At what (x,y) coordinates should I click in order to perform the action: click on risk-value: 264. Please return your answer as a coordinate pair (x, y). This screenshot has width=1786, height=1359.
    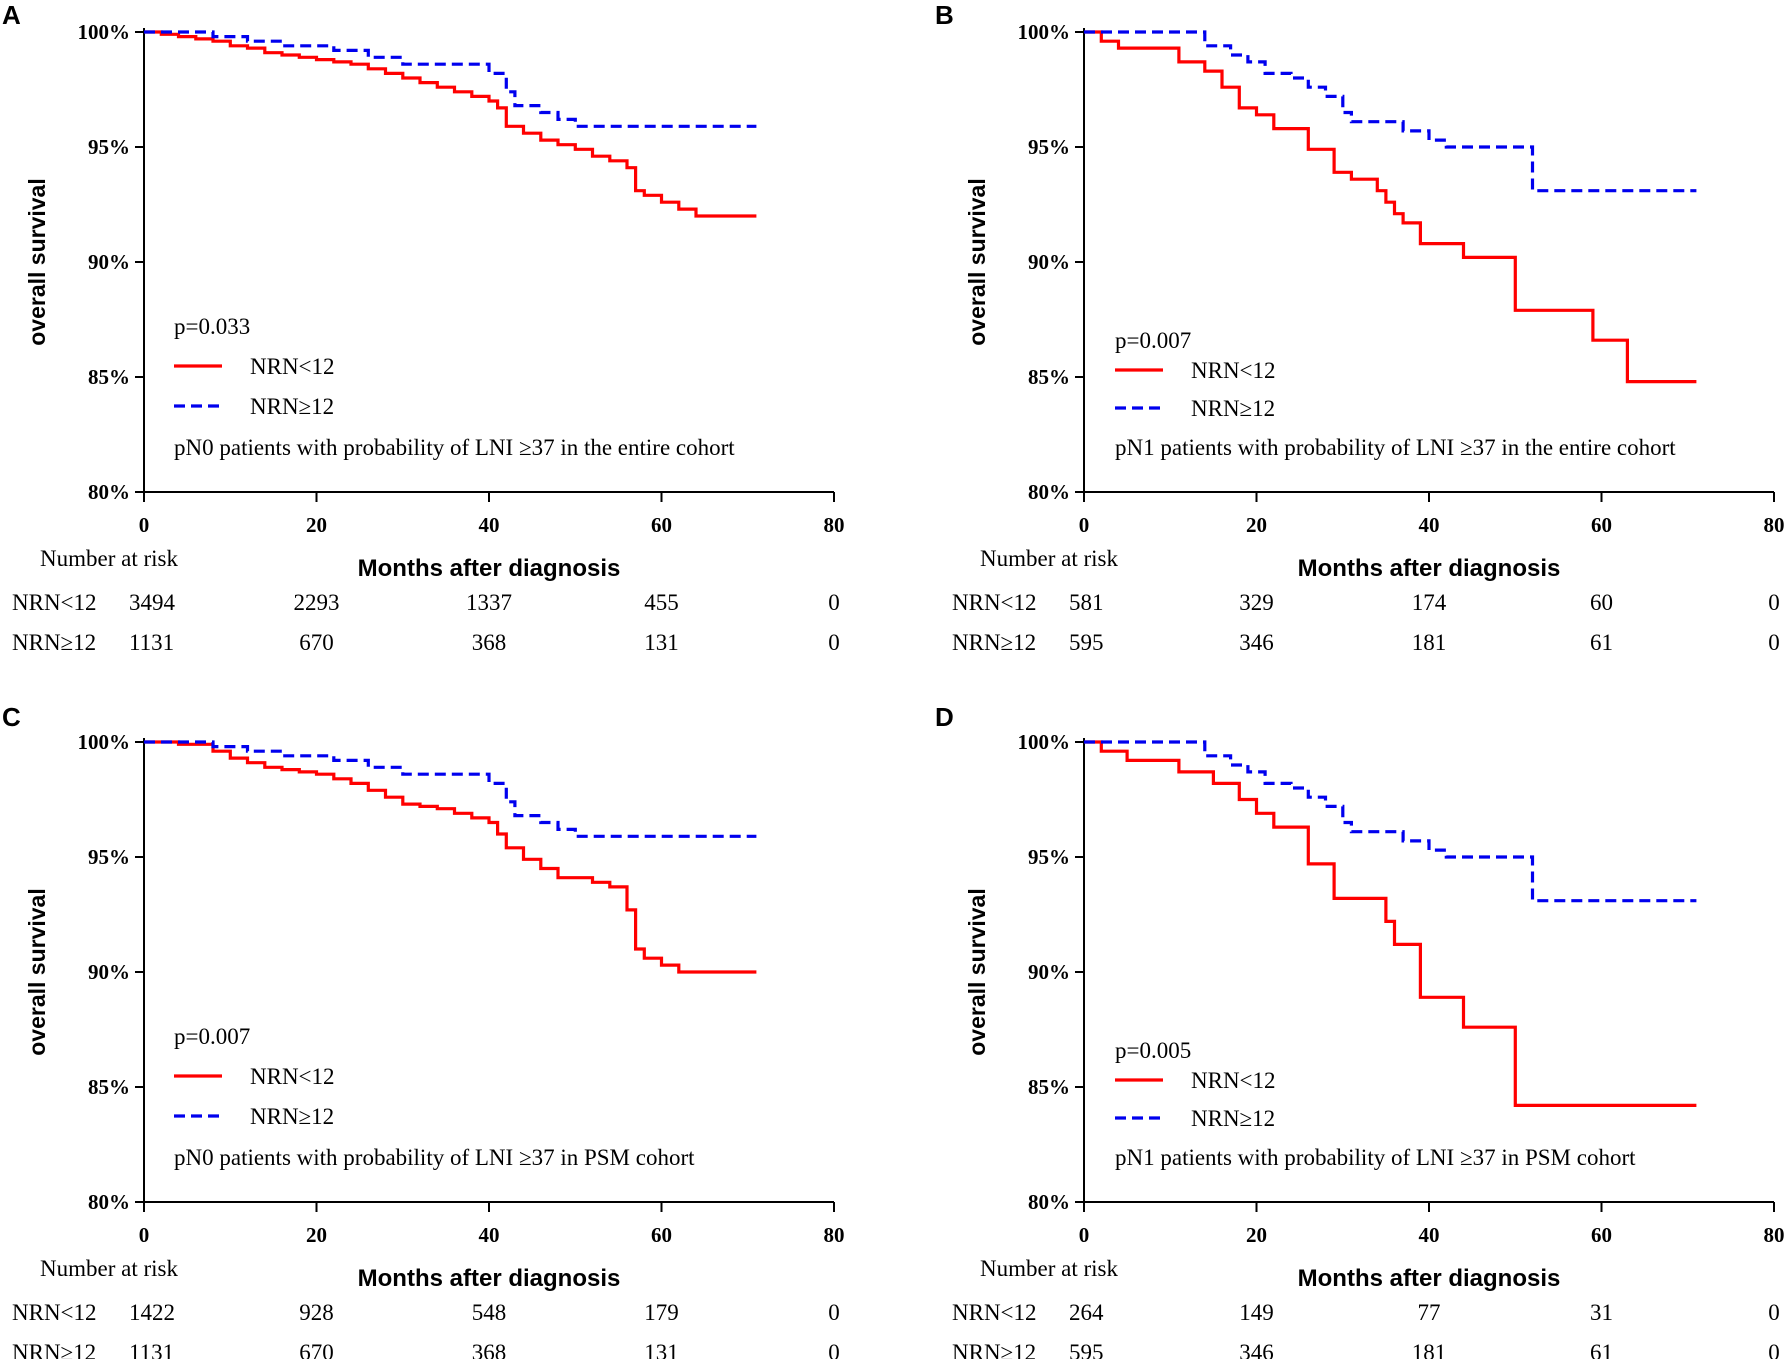
    Looking at the image, I should click on (1086, 1312).